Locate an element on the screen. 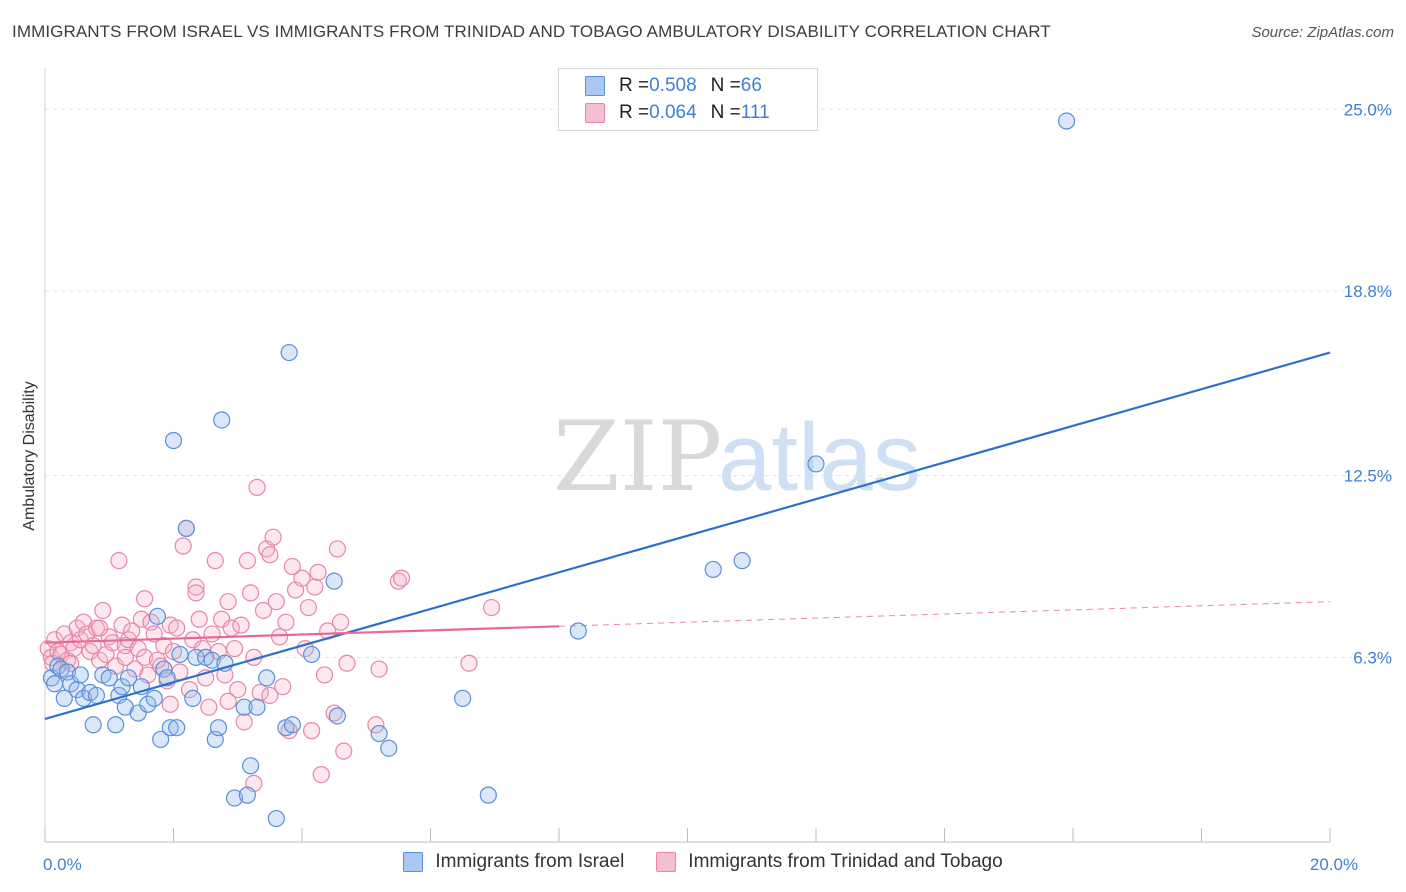  y-tick-label: 18.8% is located at coordinates (1368, 291).